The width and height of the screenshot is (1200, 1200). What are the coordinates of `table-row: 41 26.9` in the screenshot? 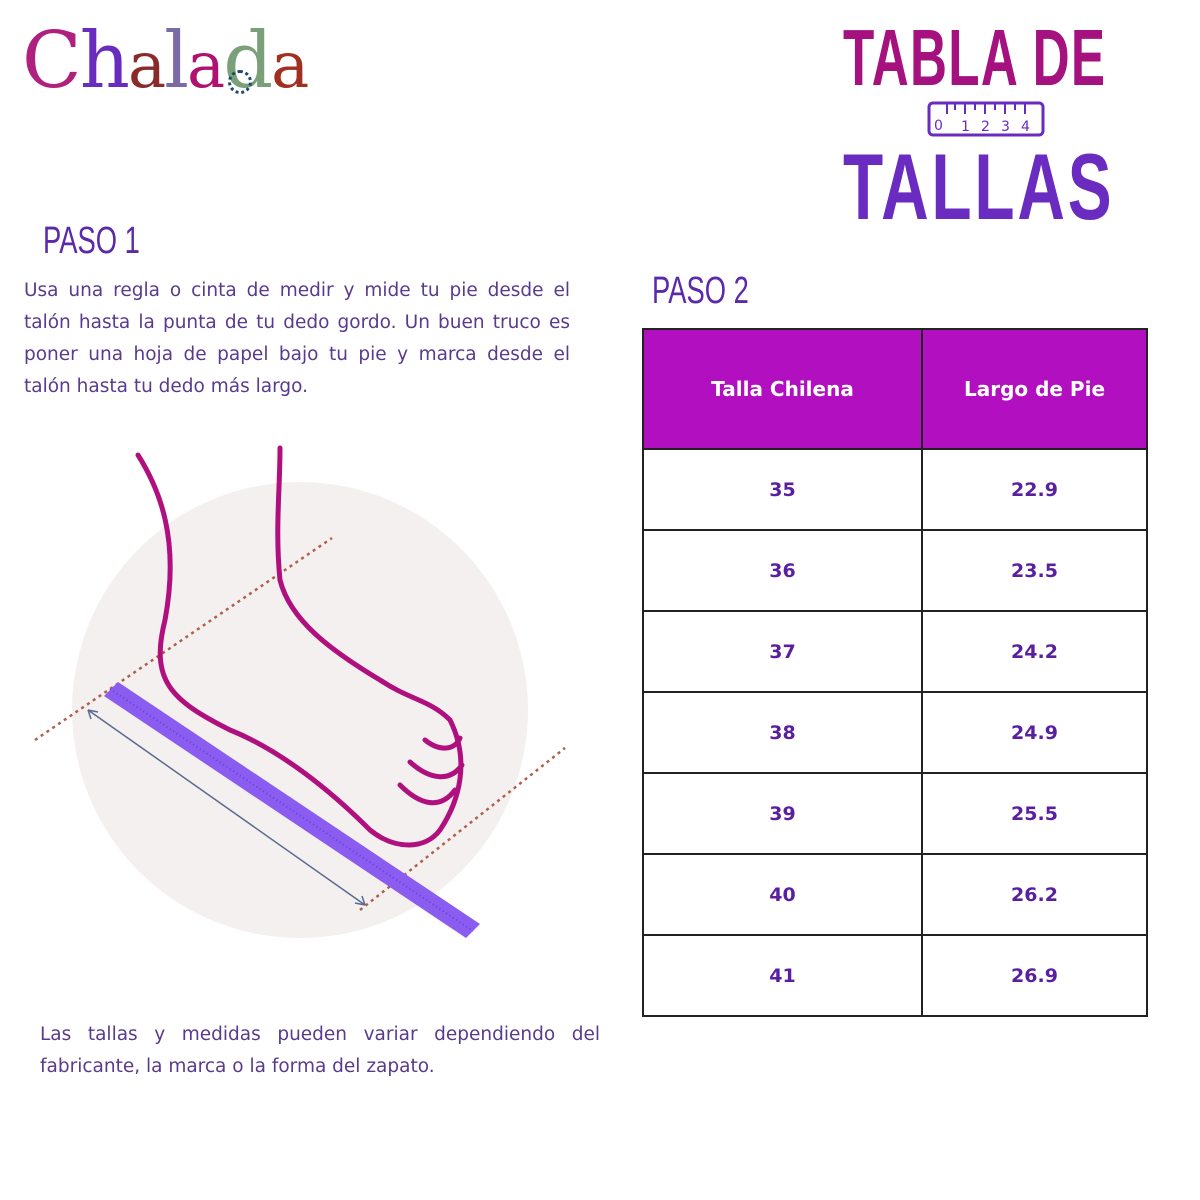 It's located at (895, 975).